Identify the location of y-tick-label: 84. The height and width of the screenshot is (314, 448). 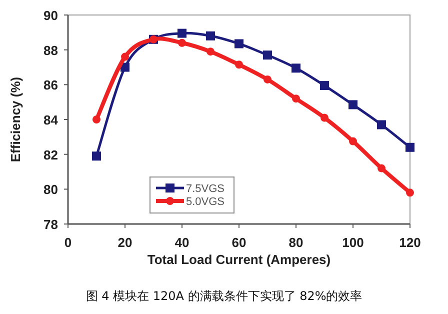
(51, 120).